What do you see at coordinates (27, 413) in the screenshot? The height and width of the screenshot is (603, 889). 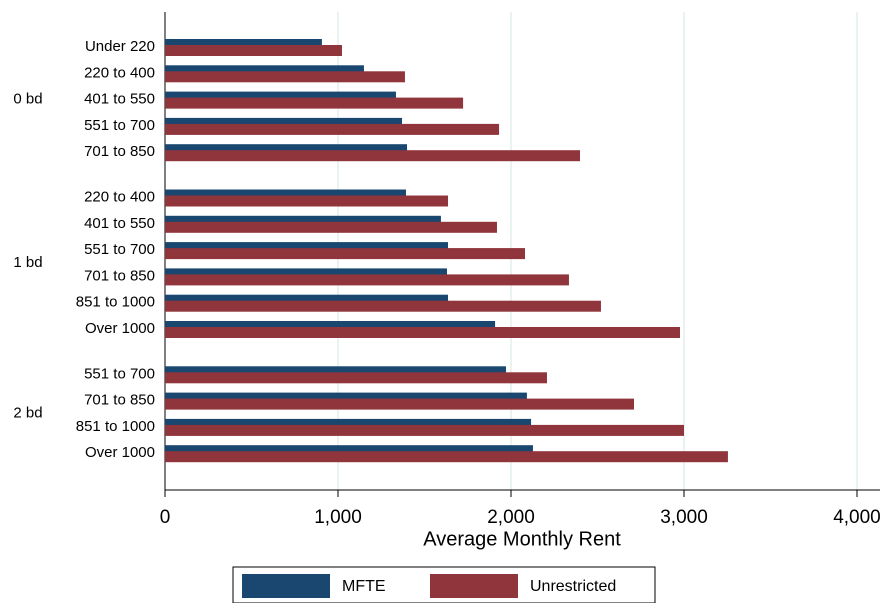 I see `group-label: 2 bd` at bounding box center [27, 413].